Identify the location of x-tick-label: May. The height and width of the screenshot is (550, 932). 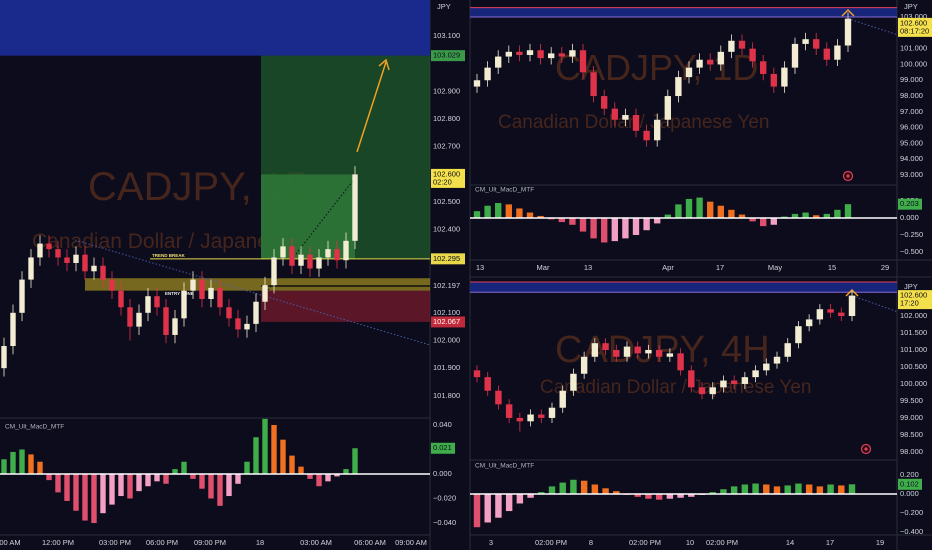
(775, 267).